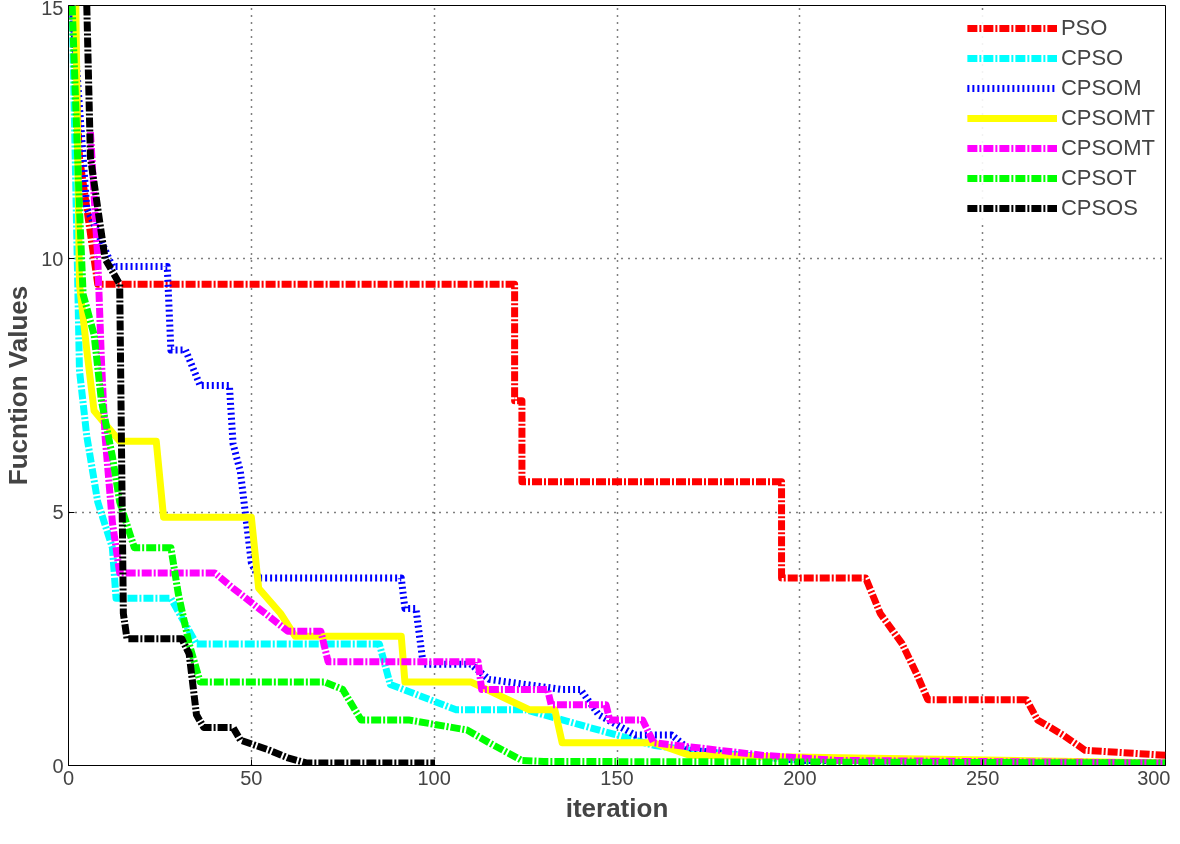  I want to click on x-tick-label: 100, so click(434, 777).